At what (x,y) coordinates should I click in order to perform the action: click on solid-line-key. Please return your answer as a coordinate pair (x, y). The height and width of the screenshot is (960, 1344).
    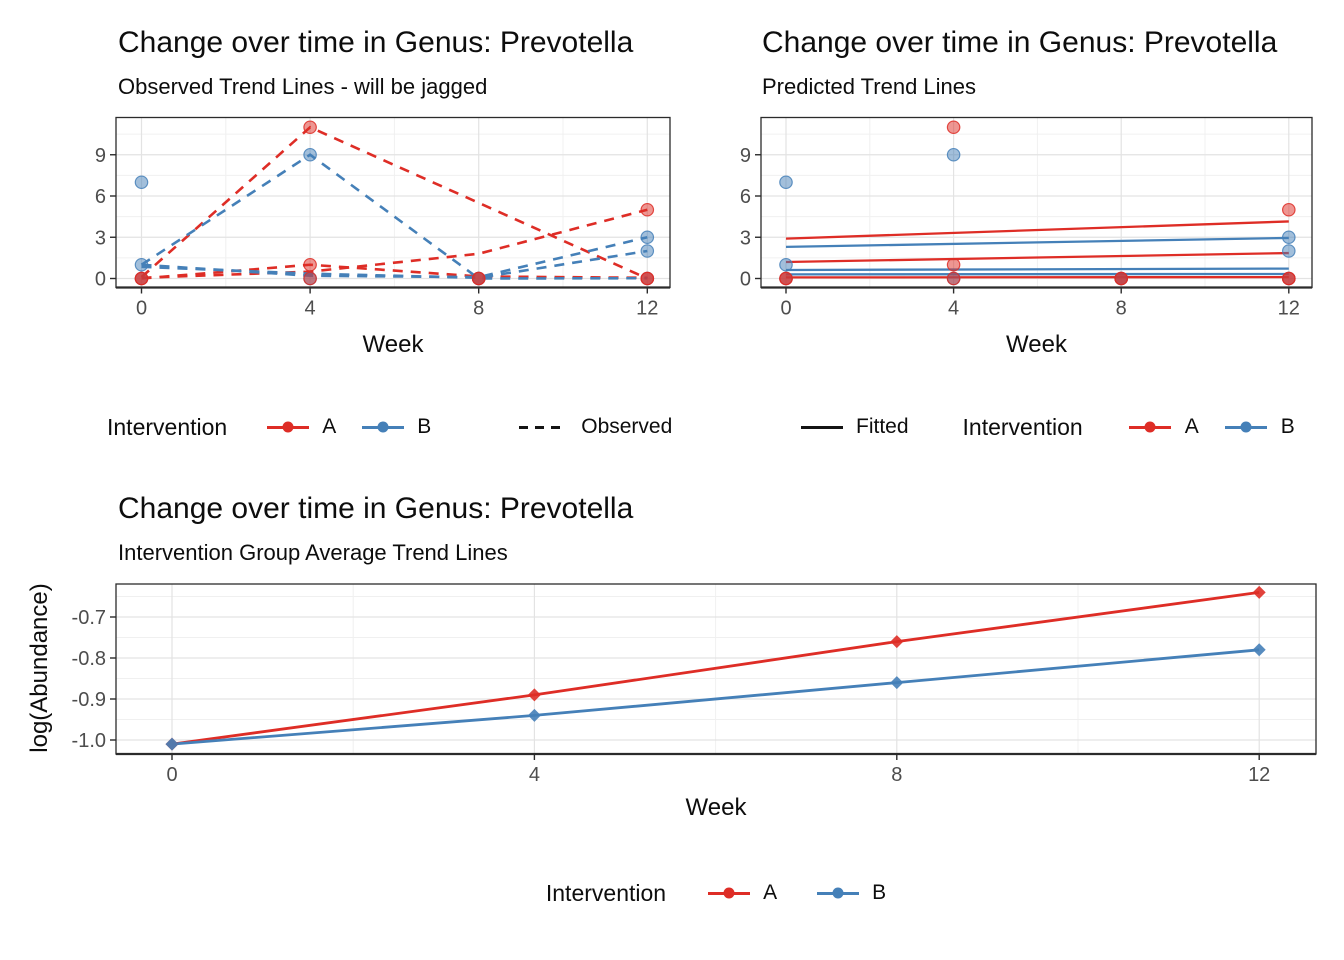
    Looking at the image, I should click on (822, 427).